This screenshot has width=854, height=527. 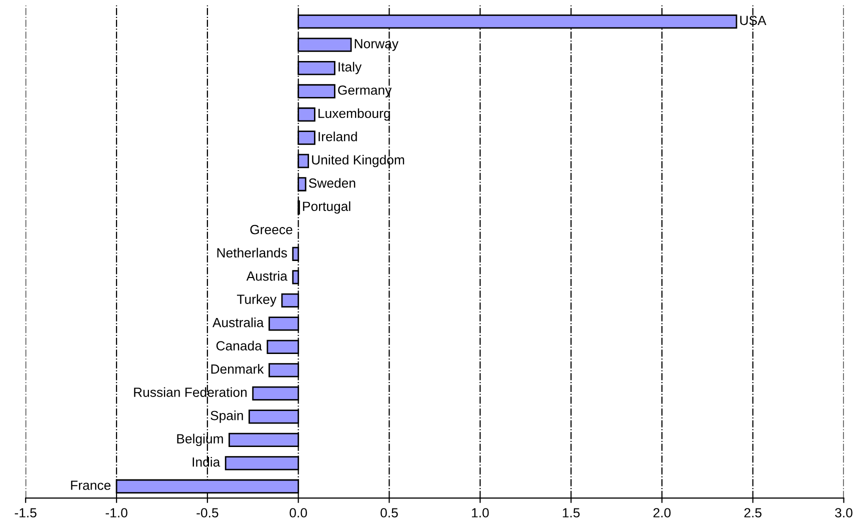 I want to click on y-tick-label: Portugal, so click(x=326, y=207).